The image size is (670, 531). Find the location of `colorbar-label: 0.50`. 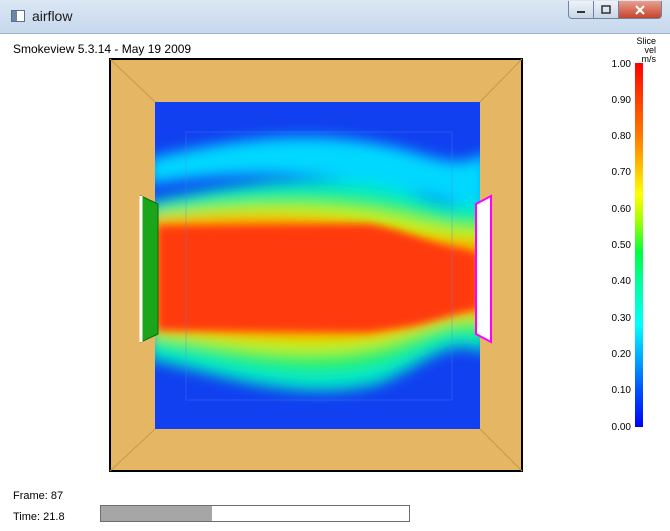

colorbar-label: 0.50 is located at coordinates (621, 245).